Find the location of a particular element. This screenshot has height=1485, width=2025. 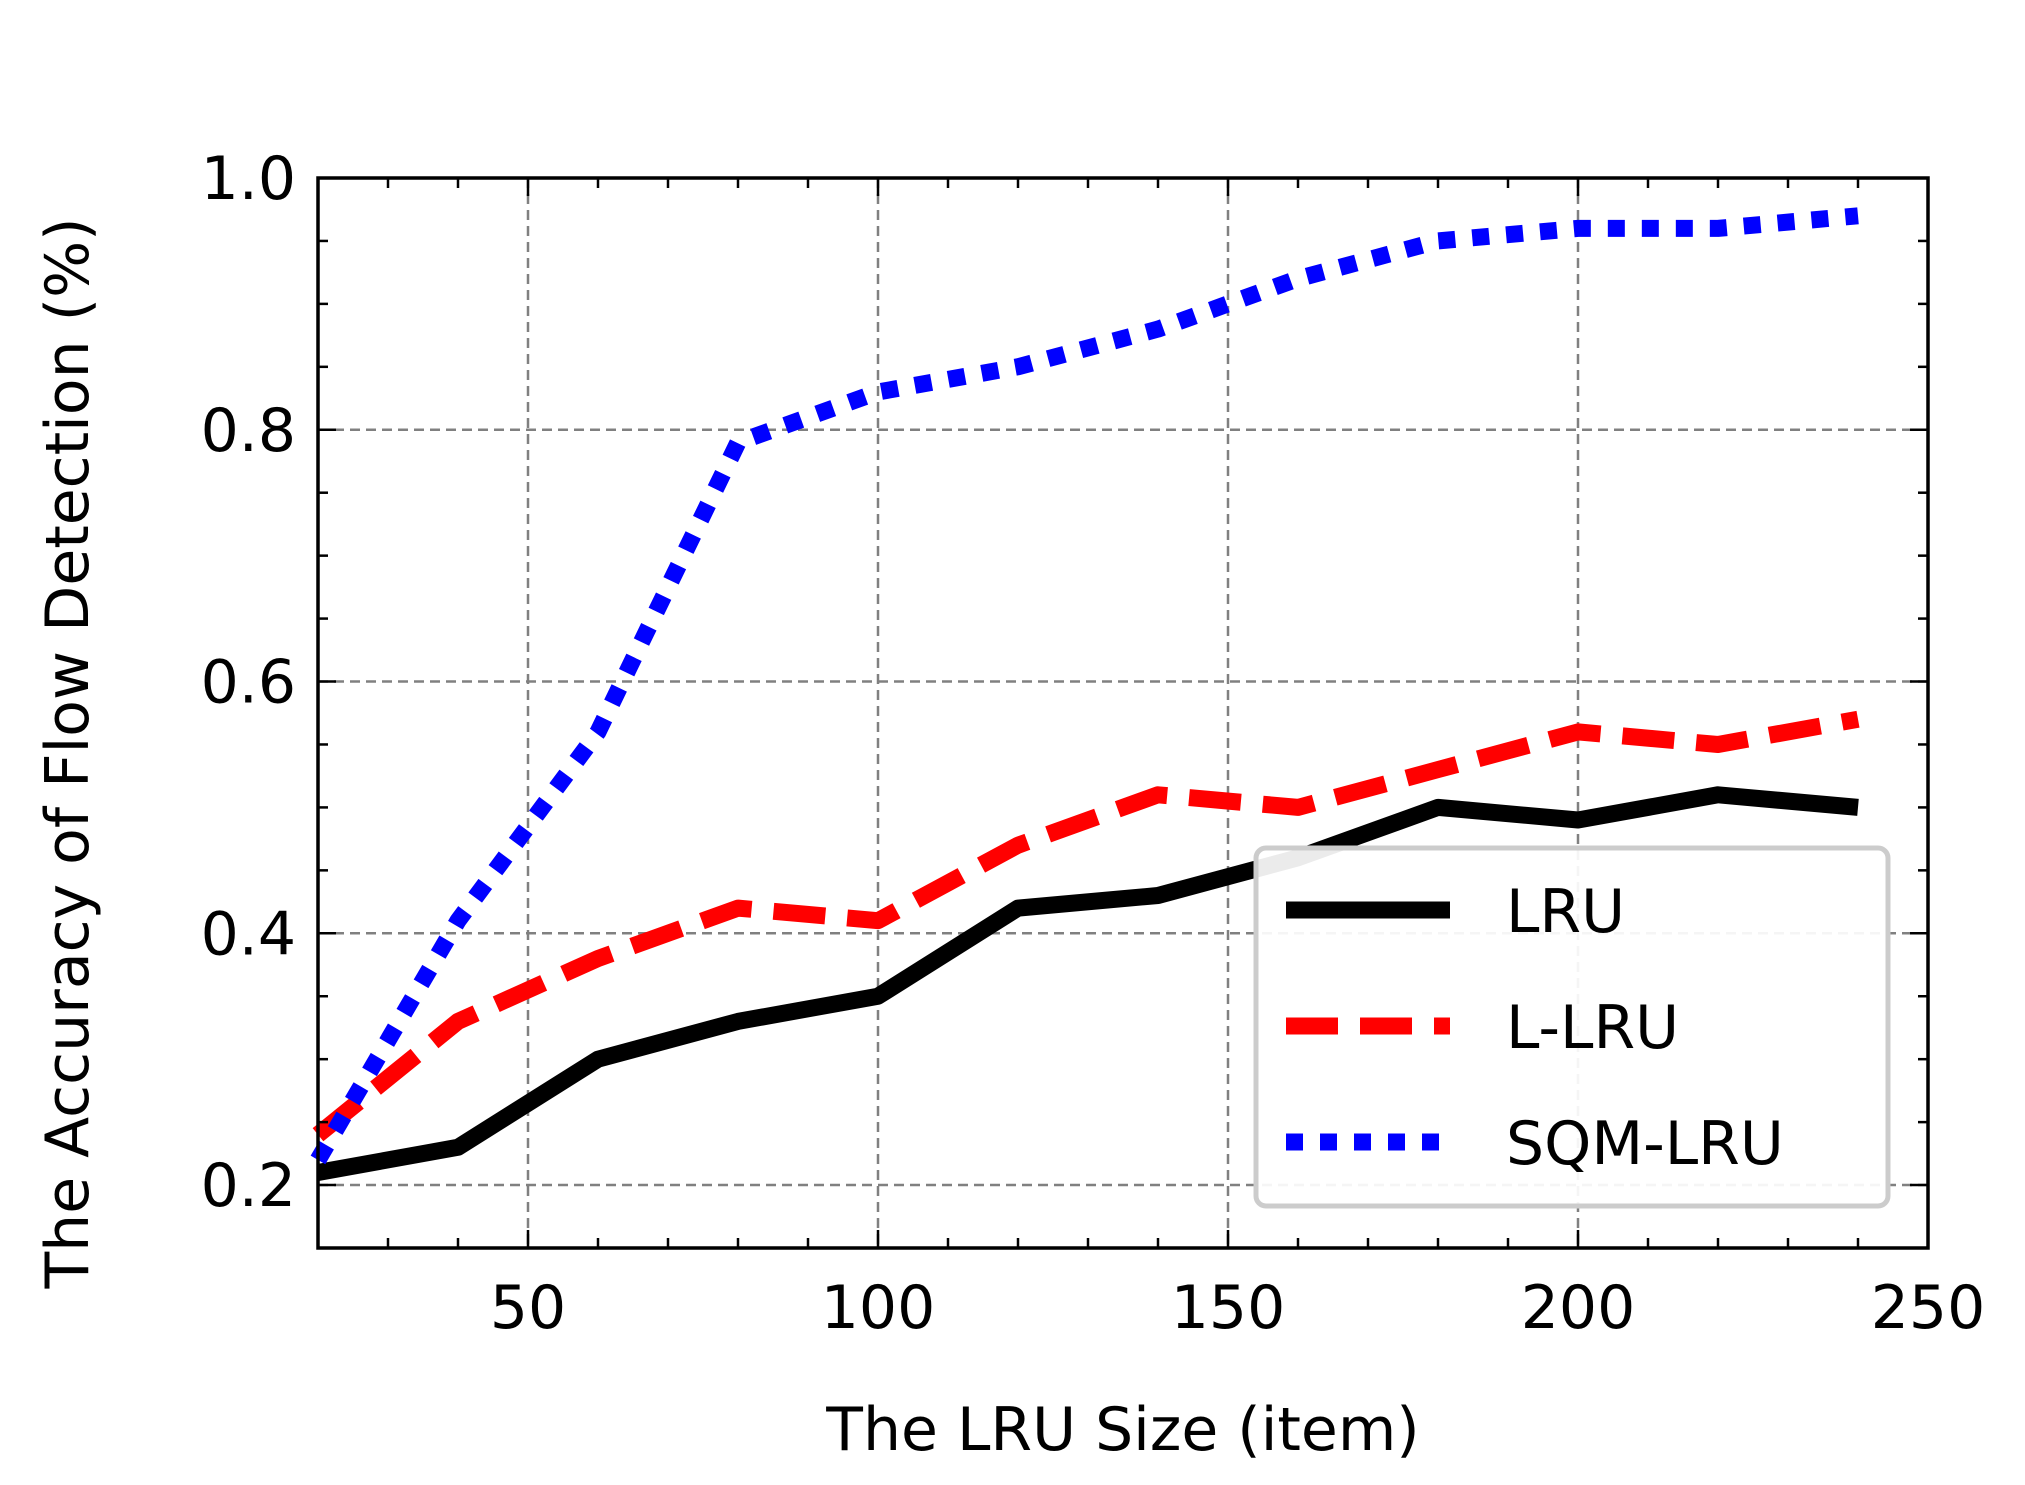

legend-label: LRU is located at coordinates (1565, 912).